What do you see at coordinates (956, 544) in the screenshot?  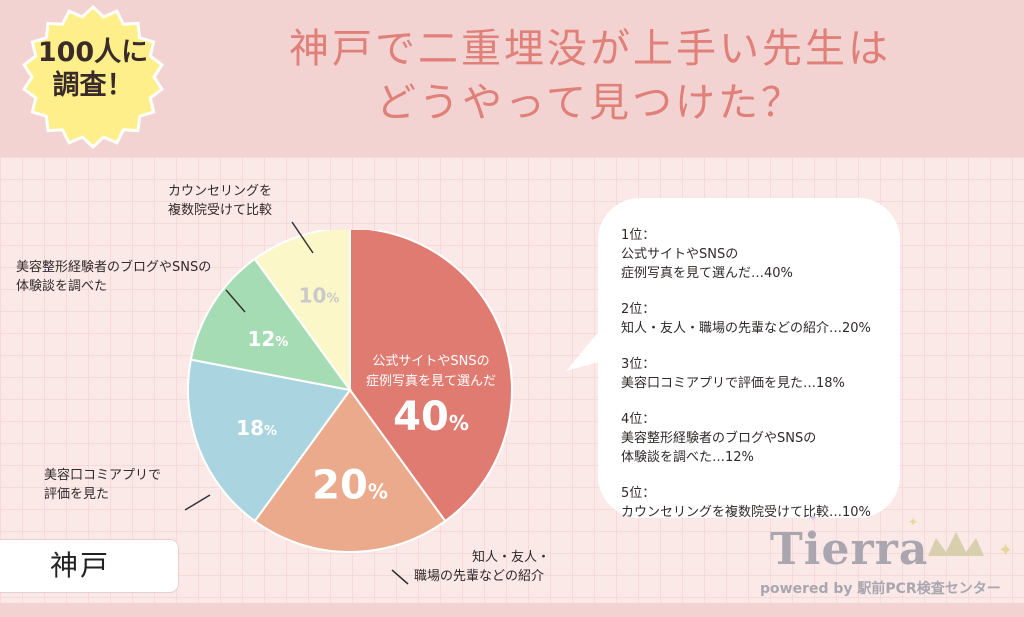 I see `crown-icon` at bounding box center [956, 544].